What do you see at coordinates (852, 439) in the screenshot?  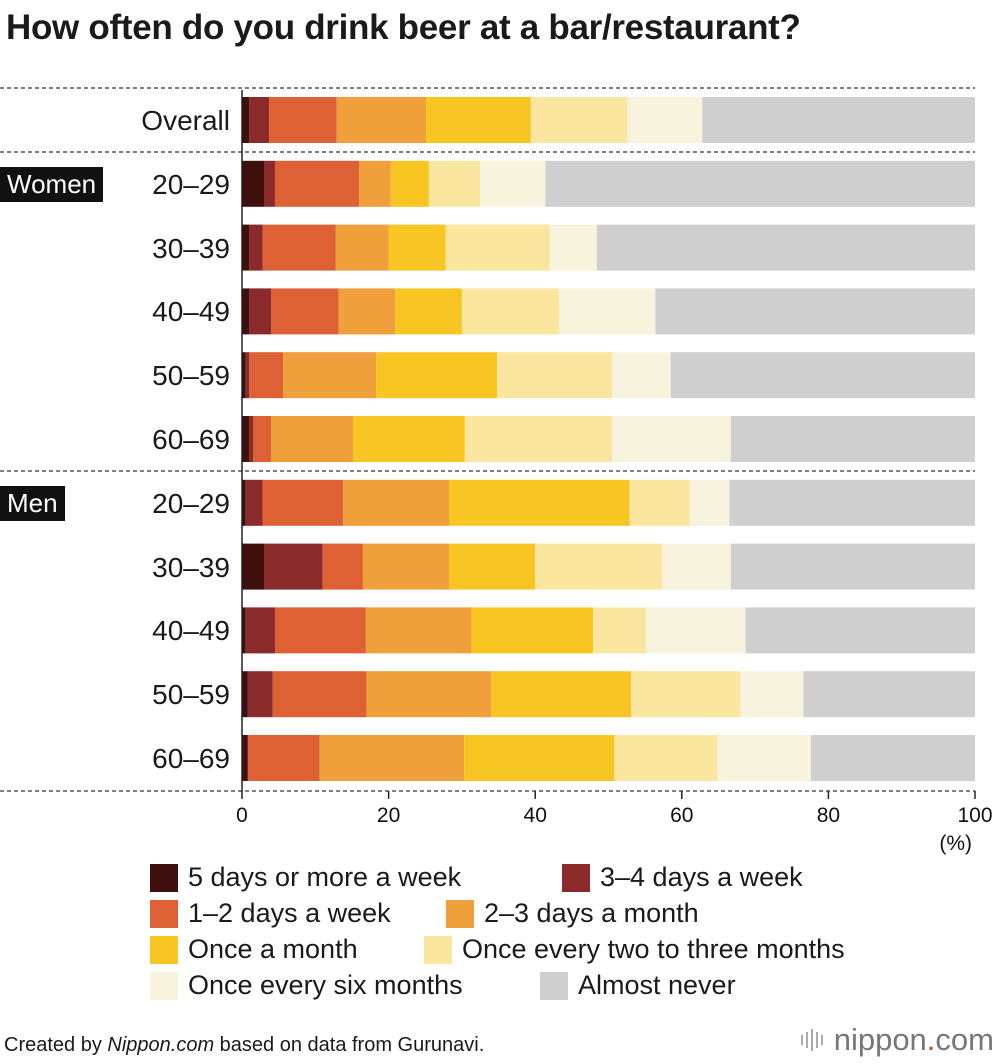 I see `bar-segment-row5-s7` at bounding box center [852, 439].